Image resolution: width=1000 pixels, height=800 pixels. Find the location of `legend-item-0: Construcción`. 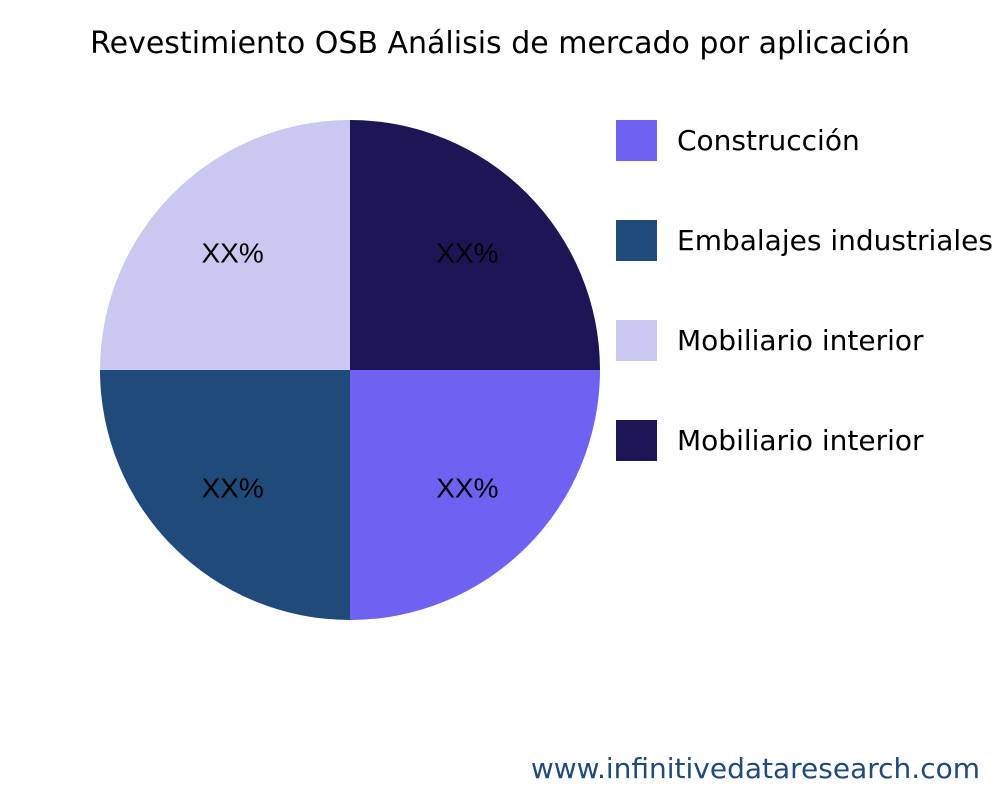

legend-item-0: Construcción is located at coordinates (738, 140).